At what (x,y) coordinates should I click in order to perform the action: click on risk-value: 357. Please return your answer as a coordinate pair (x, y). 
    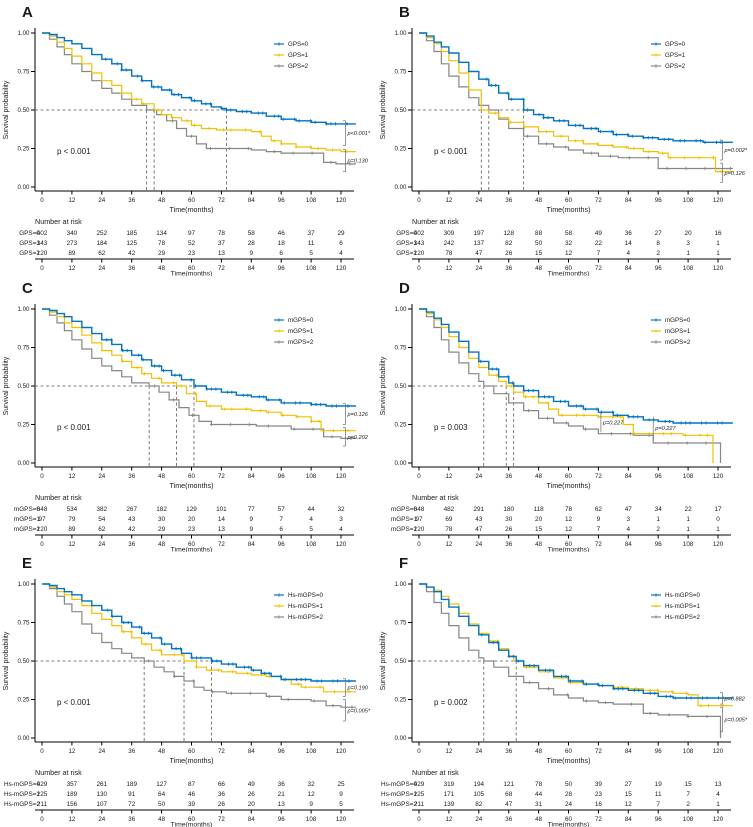
    Looking at the image, I should click on (72, 784).